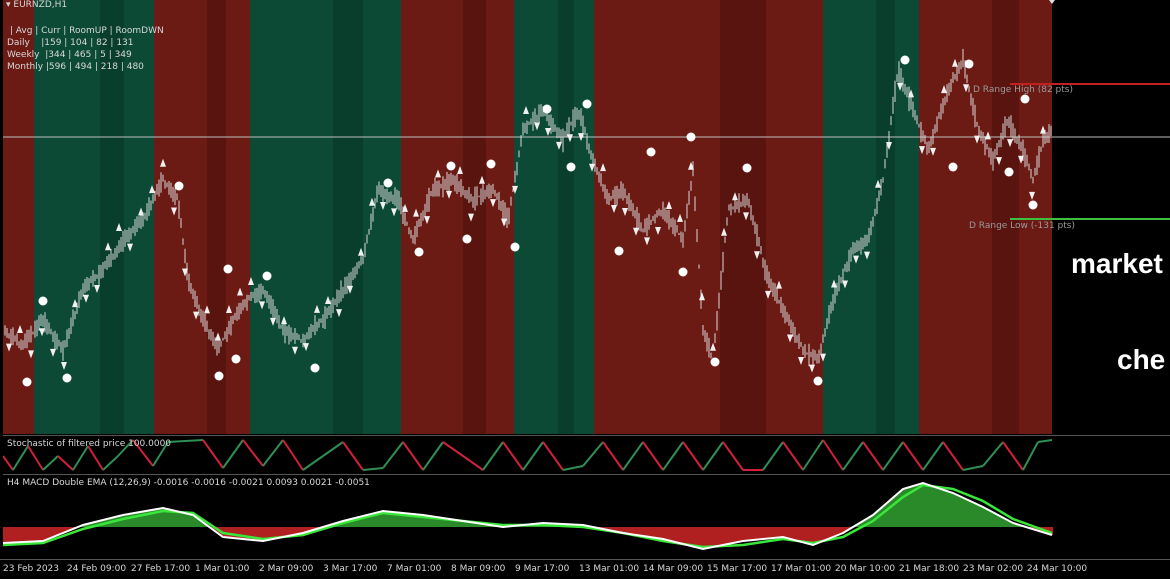 The height and width of the screenshot is (579, 1170). I want to click on stochastic-panel: Stochastic of filtered price 100.0000, so click(586, 454).